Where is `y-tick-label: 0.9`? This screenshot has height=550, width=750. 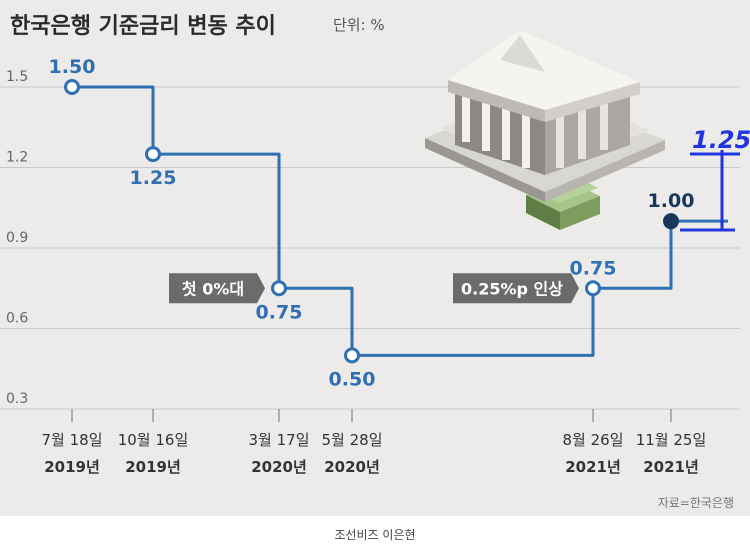
y-tick-label: 0.9 is located at coordinates (17, 238).